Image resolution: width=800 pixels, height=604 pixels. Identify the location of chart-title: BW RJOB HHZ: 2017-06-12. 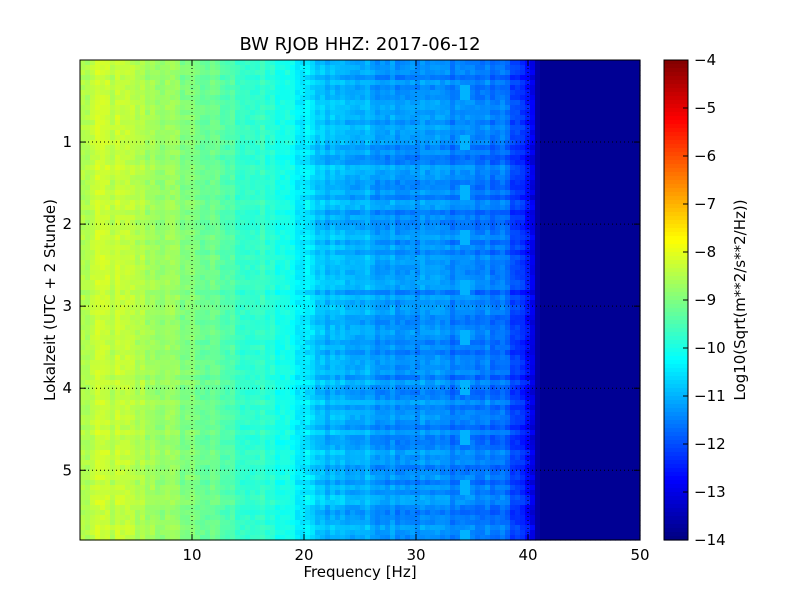
(359, 44).